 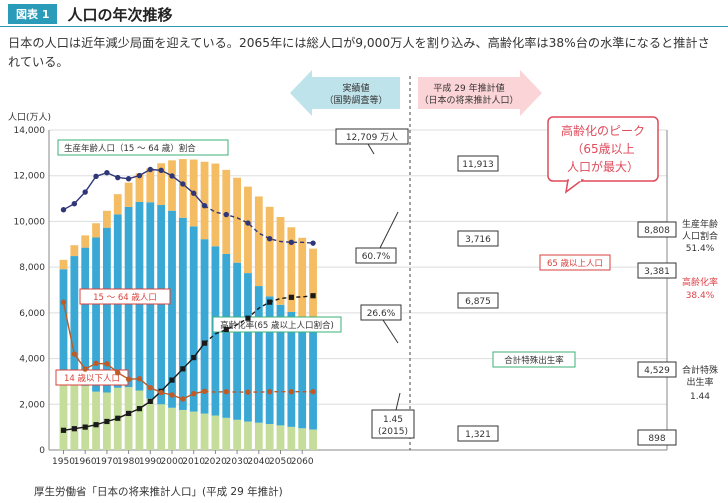 What do you see at coordinates (150, 462) in the screenshot?
I see `x-tick-label: 1990` at bounding box center [150, 462].